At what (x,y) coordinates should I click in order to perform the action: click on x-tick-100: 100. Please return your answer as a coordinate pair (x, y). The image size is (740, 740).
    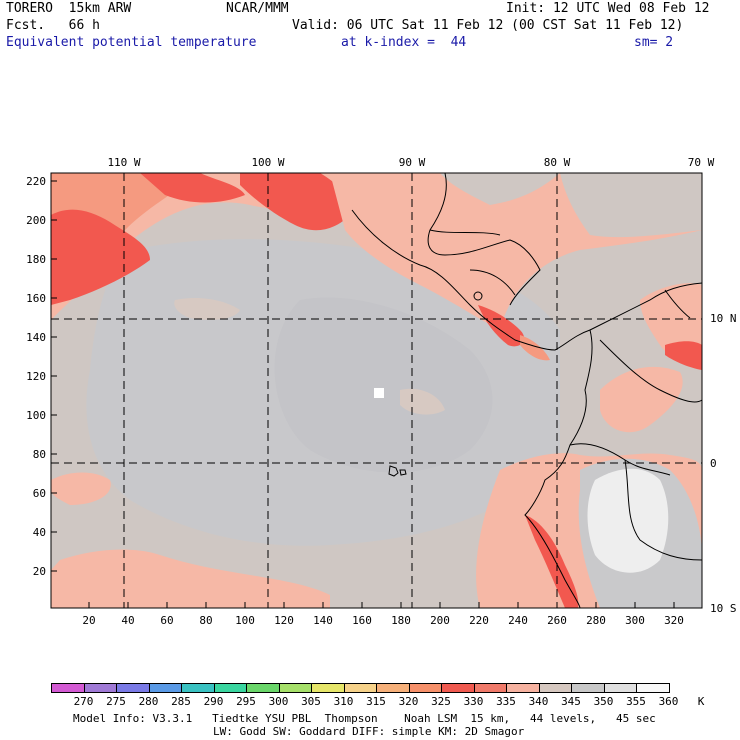
    Looking at the image, I should click on (245, 620).